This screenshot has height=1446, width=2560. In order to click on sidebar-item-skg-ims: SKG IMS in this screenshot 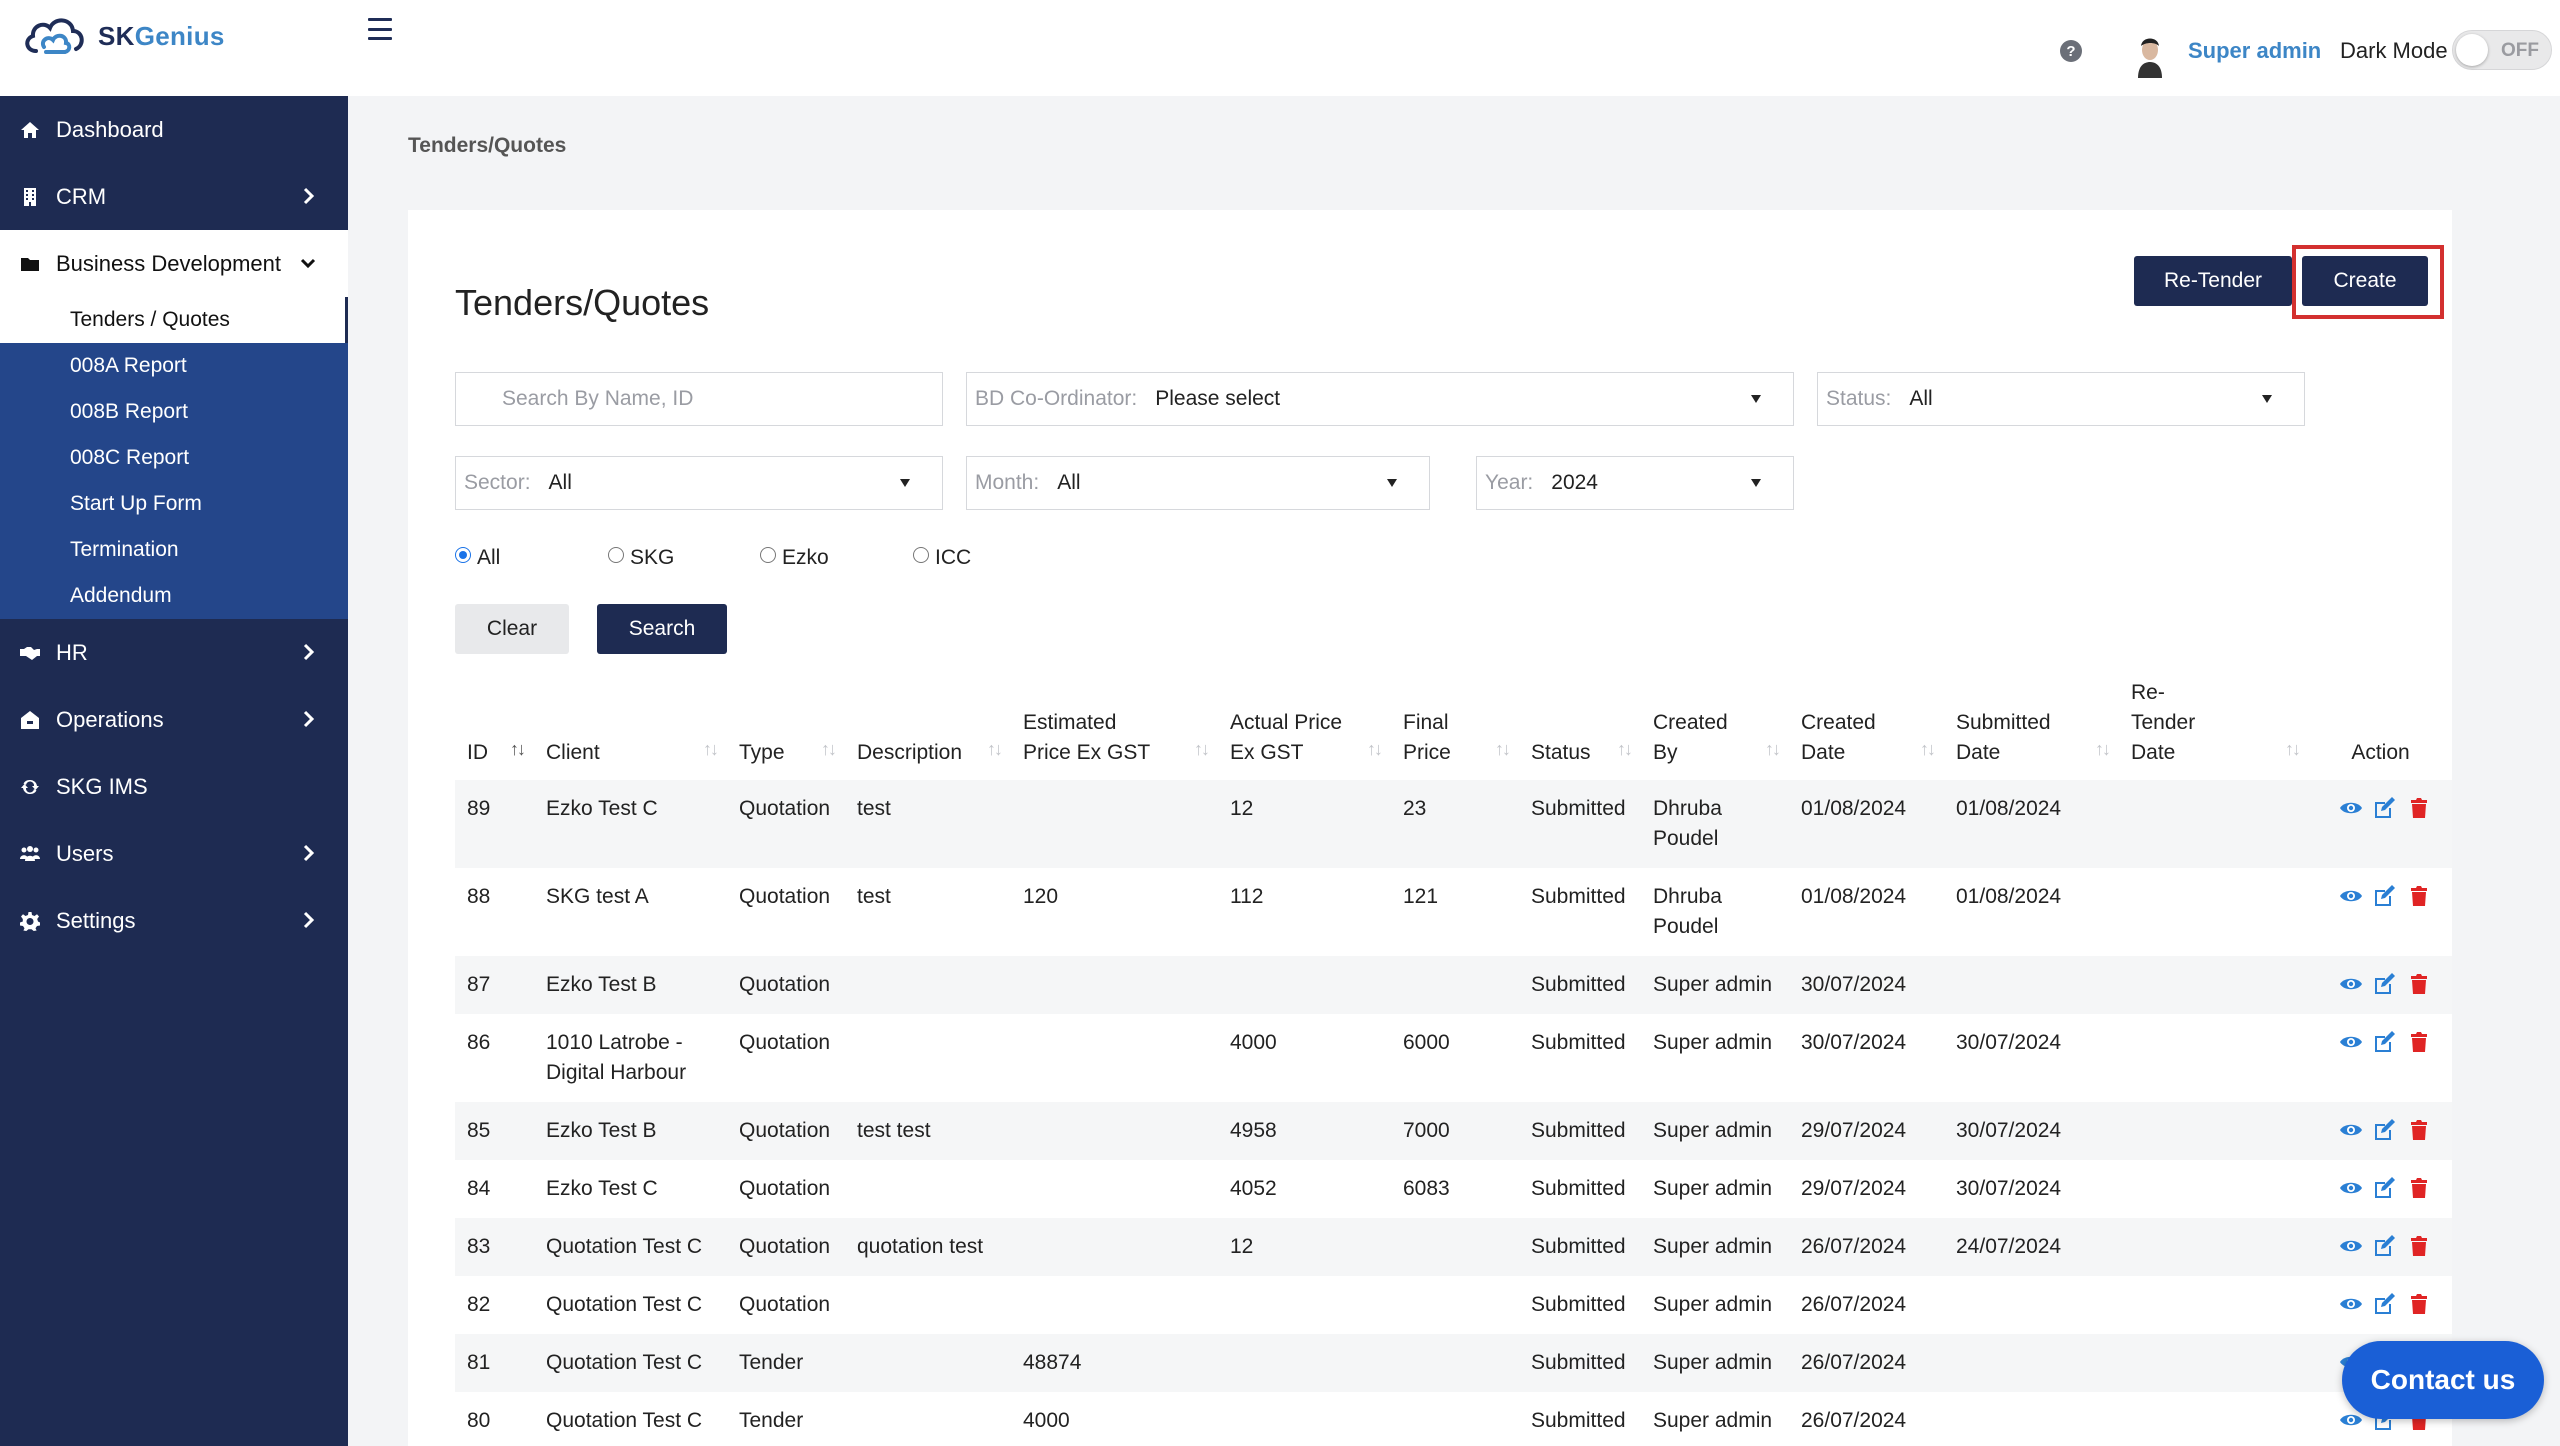, I will do `click(174, 786)`.